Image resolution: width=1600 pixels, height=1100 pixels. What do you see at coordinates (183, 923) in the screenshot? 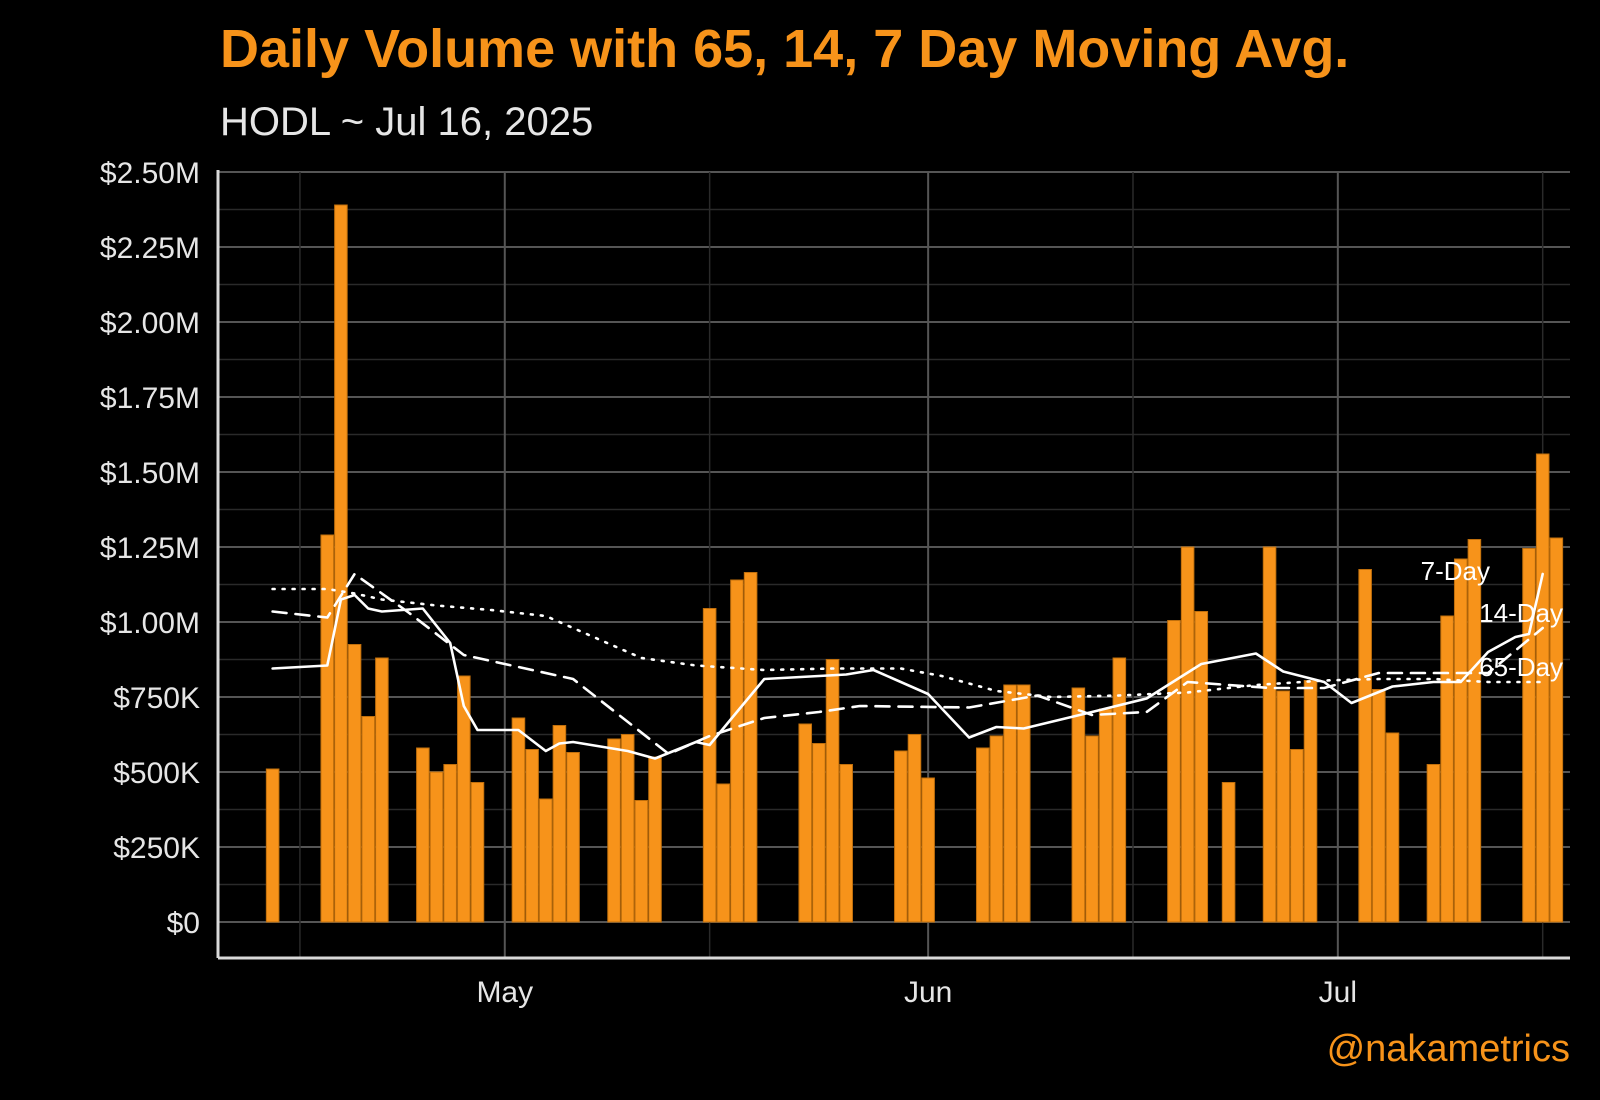
I see `y-tick-label: $0` at bounding box center [183, 923].